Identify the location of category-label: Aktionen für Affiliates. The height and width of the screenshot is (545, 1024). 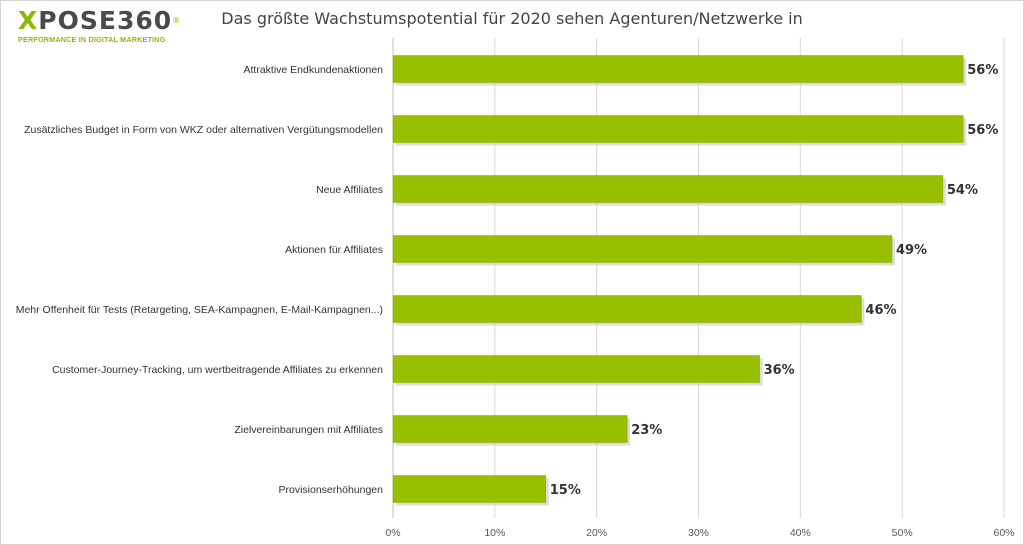
(334, 250).